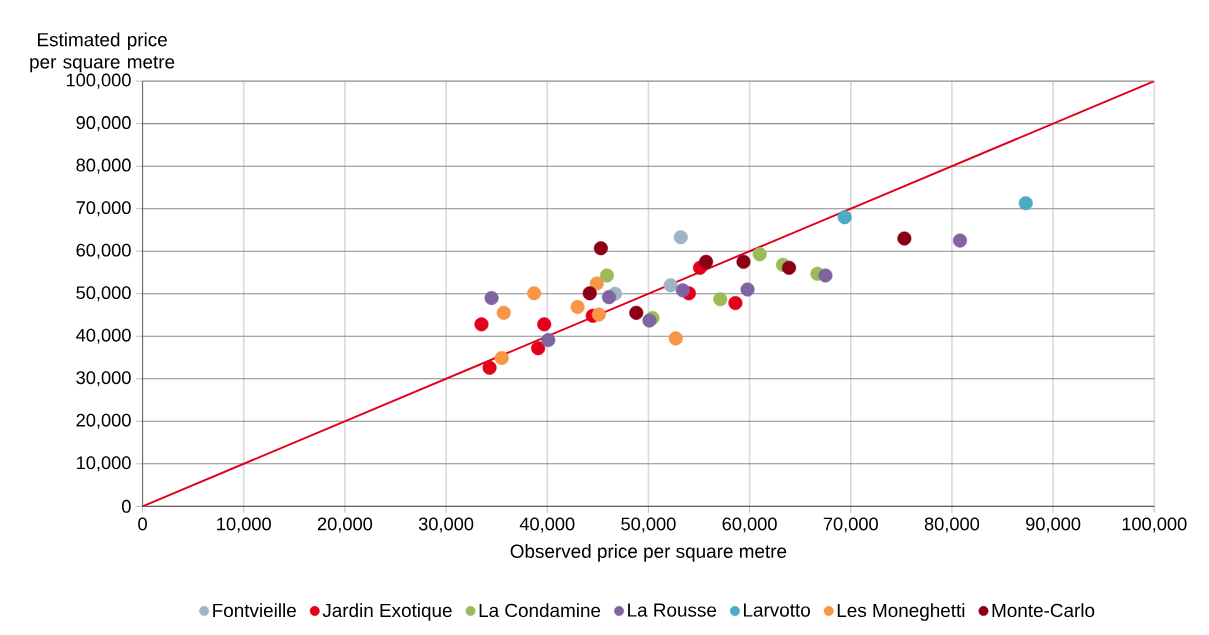  What do you see at coordinates (672, 610) in the screenshot?
I see `legend-label: La Rousse` at bounding box center [672, 610].